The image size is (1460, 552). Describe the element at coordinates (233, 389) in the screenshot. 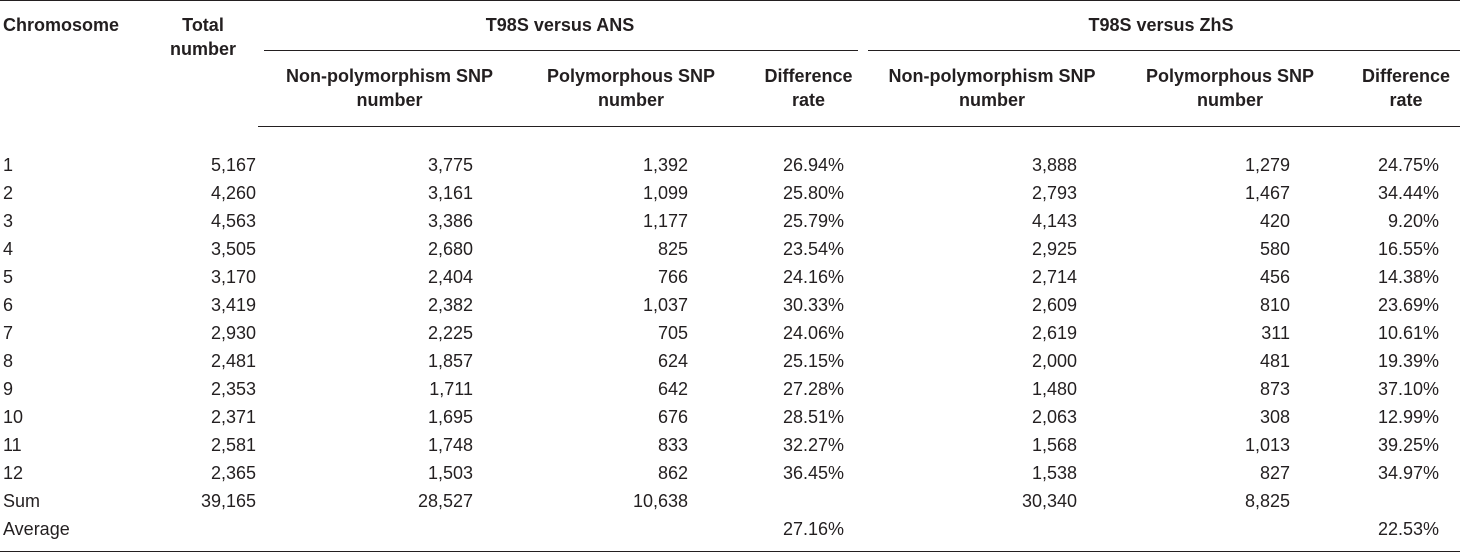

I see `cell-total: 2,353` at that location.